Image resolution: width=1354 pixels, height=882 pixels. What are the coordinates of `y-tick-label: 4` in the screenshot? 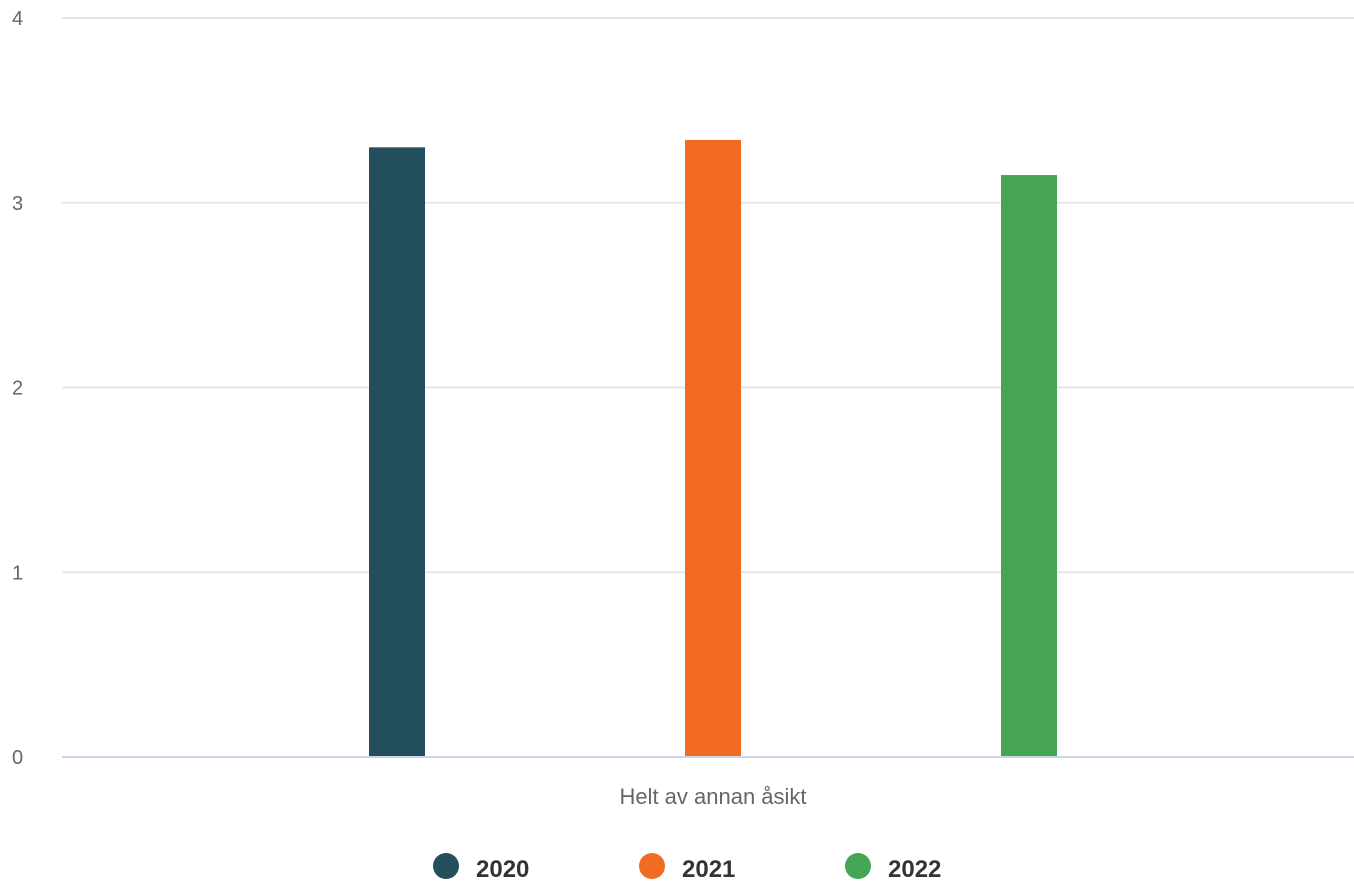 It's located at (17, 19).